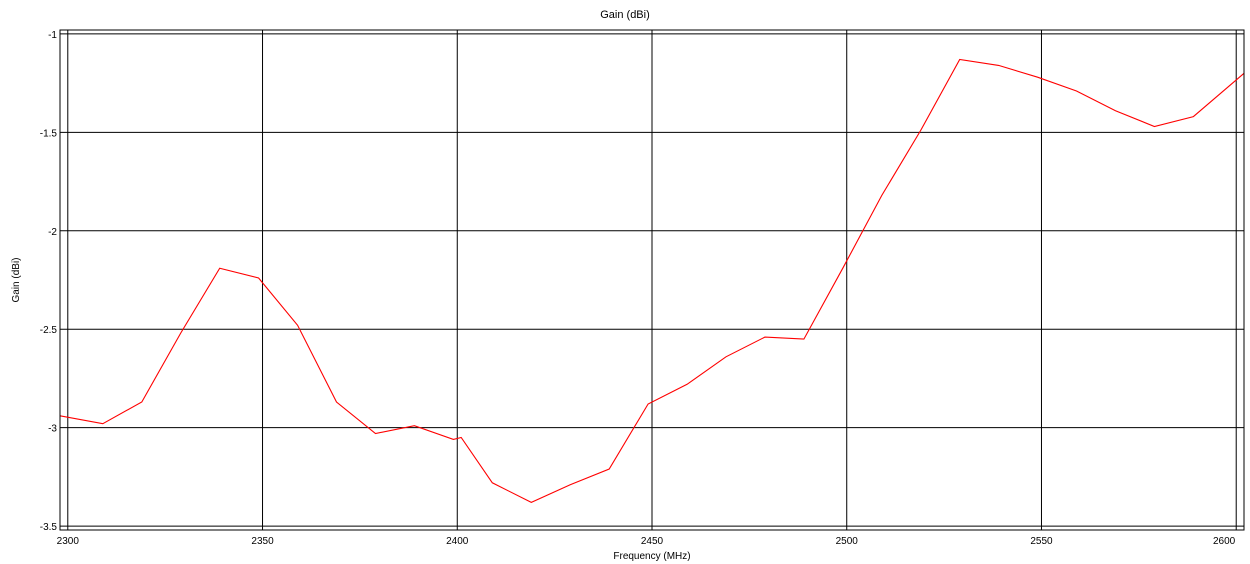  I want to click on chart-title: Gain (dBi), so click(625, 15).